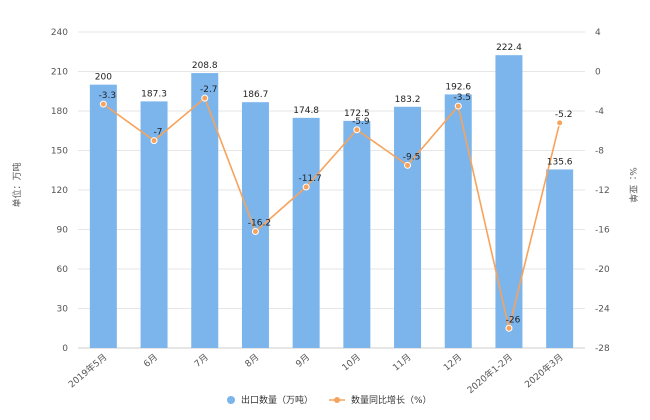 This screenshot has height=420, width=650. I want to click on legend-line-label: 数量同比增长（%）, so click(391, 400).